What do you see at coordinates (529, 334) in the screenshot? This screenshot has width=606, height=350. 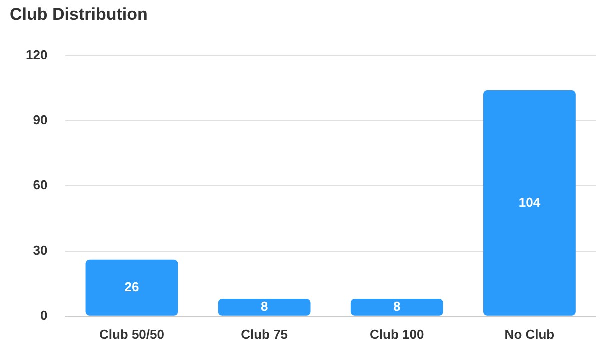 I see `x-tick-label: No Club` at bounding box center [529, 334].